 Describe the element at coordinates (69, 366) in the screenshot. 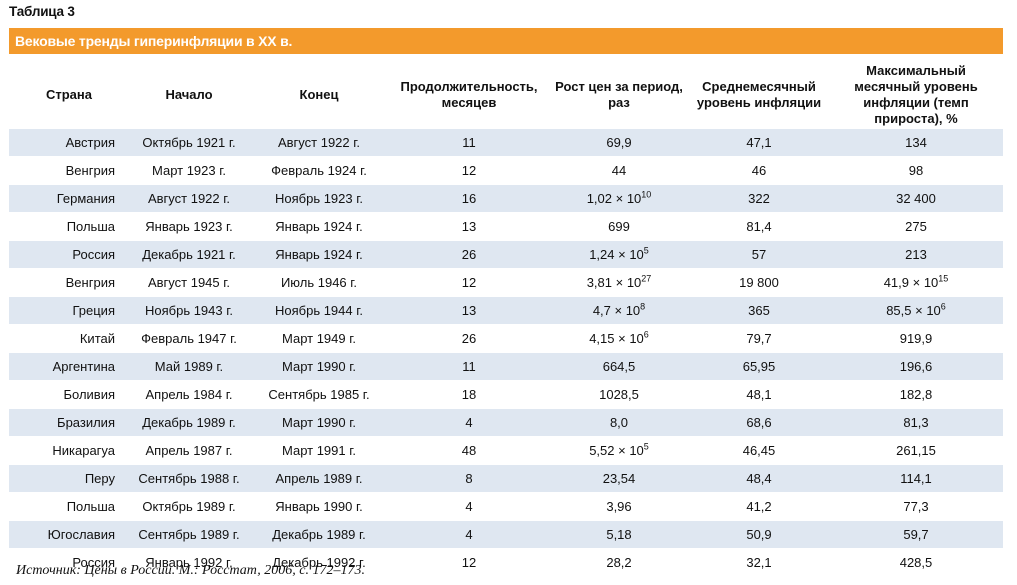

I see `cell-country: Аргентина` at that location.